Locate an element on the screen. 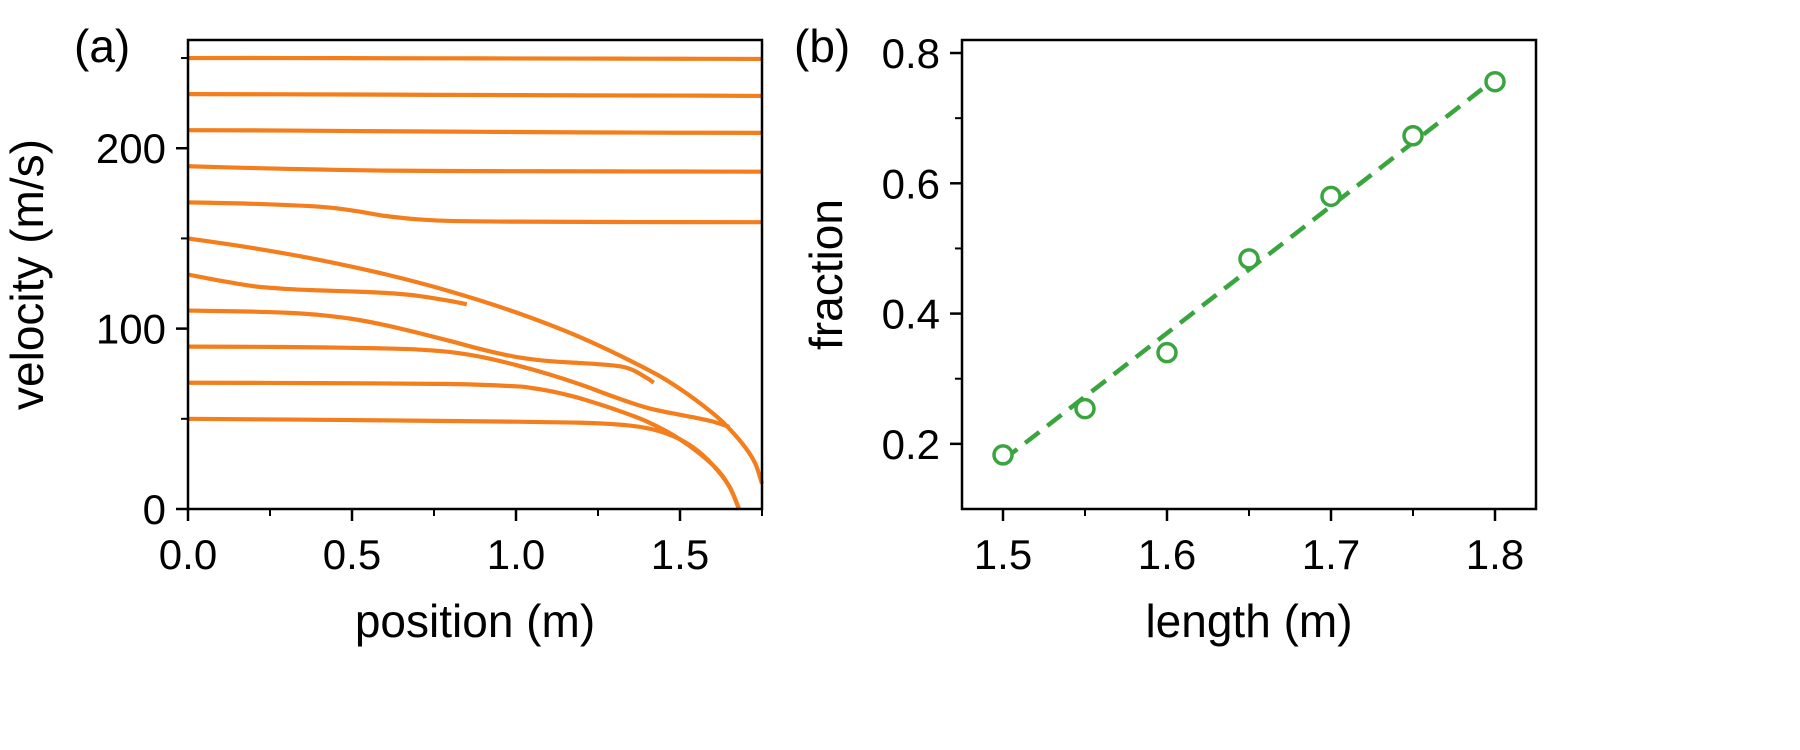 The width and height of the screenshot is (1800, 750). velocity-curve-v0=110 is located at coordinates (421, 346).